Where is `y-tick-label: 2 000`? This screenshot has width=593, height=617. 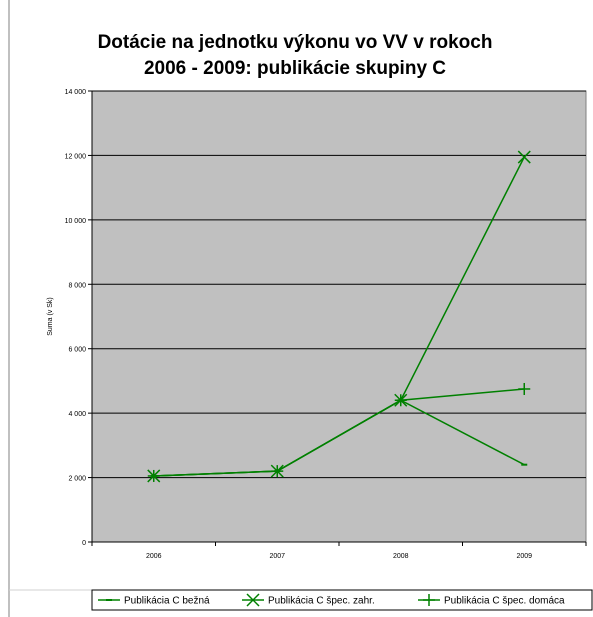 y-tick-label: 2 000 is located at coordinates (77, 479).